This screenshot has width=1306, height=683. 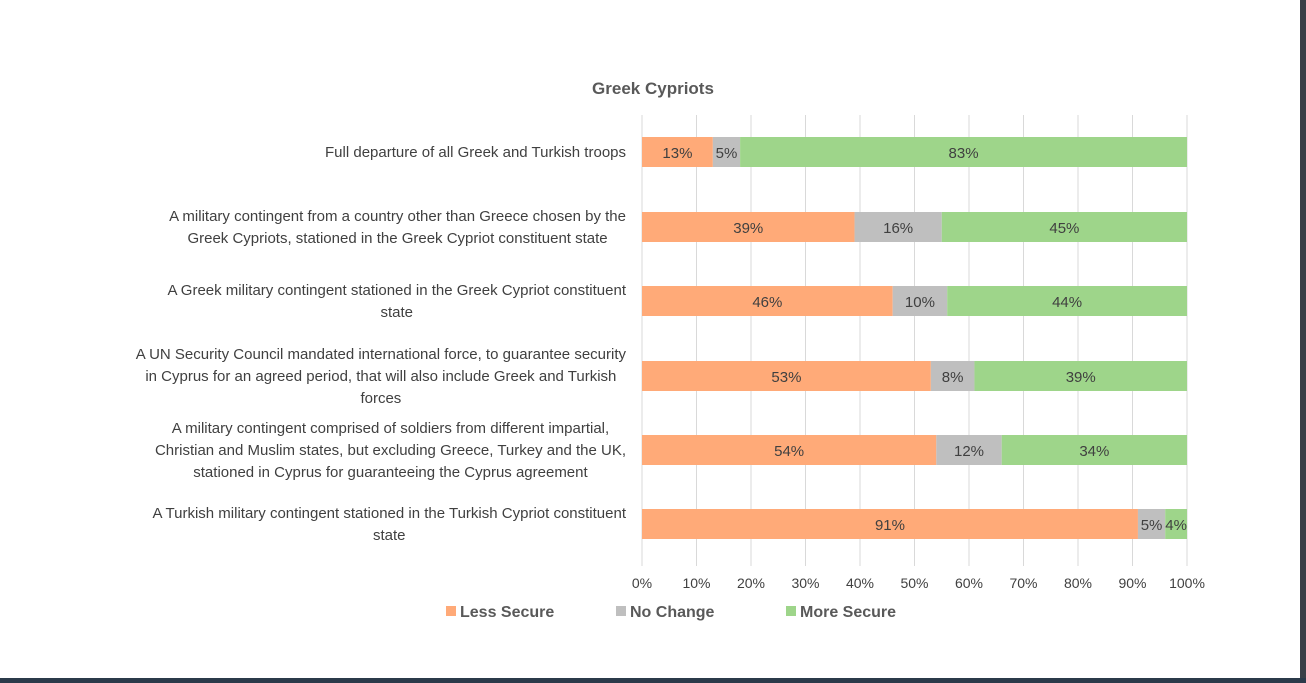 I want to click on x-tick-label: 50%, so click(x=914, y=583).